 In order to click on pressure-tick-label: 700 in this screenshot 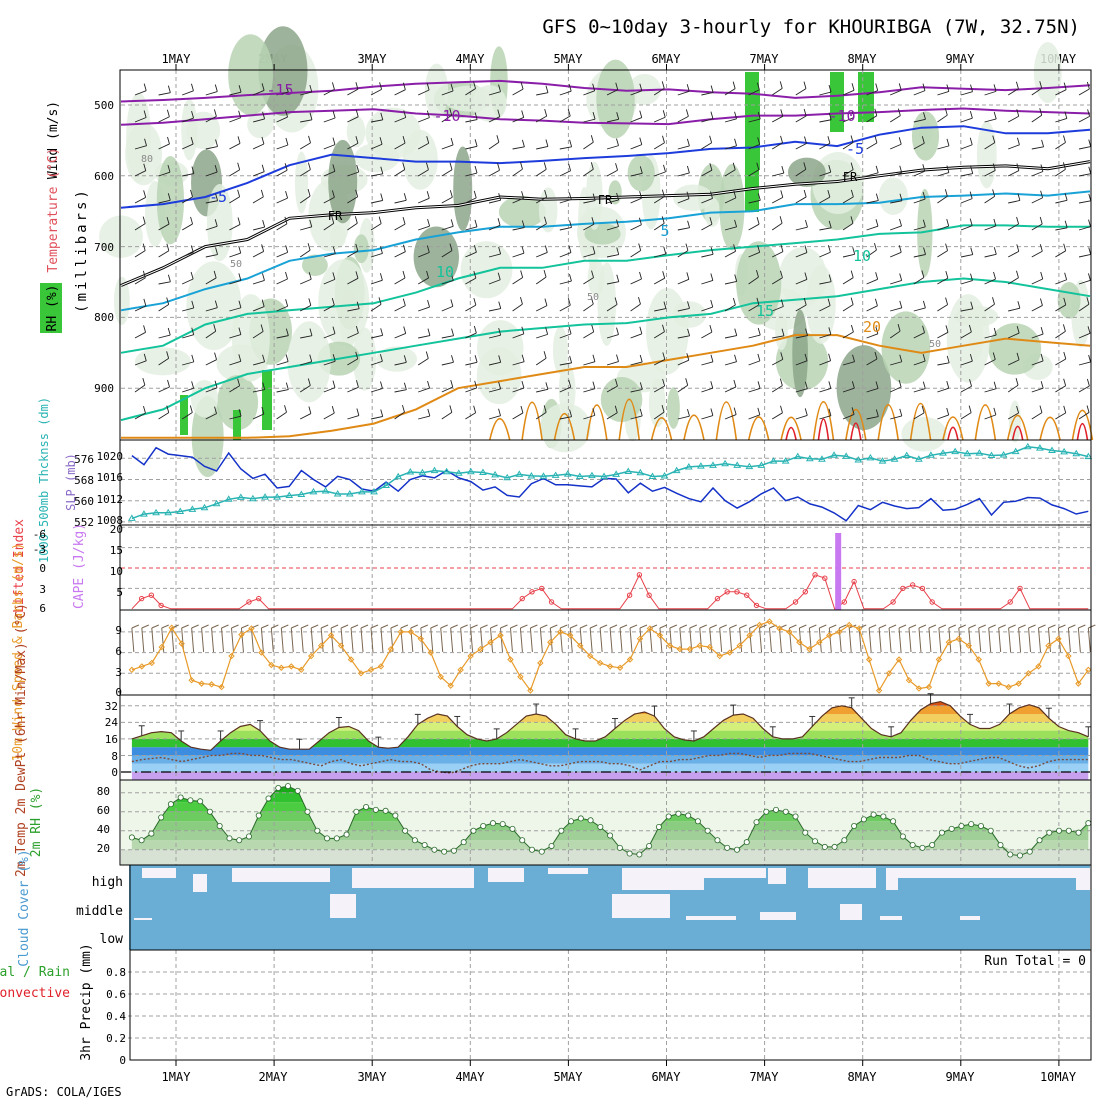, I will do `click(104, 247)`.